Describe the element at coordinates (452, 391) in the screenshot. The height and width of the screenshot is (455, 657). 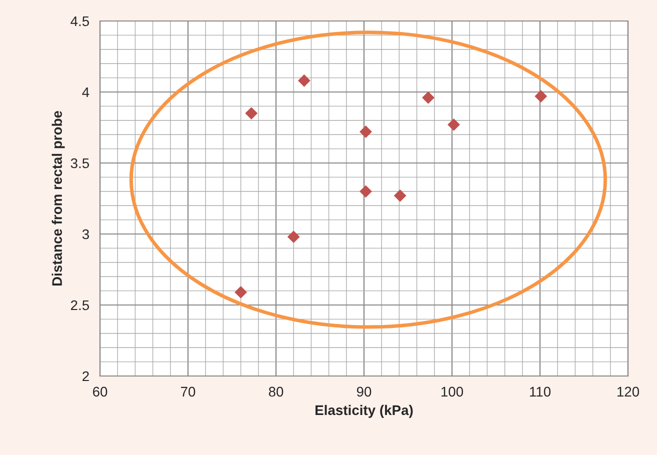
I see `x-tick-label: 100` at that location.